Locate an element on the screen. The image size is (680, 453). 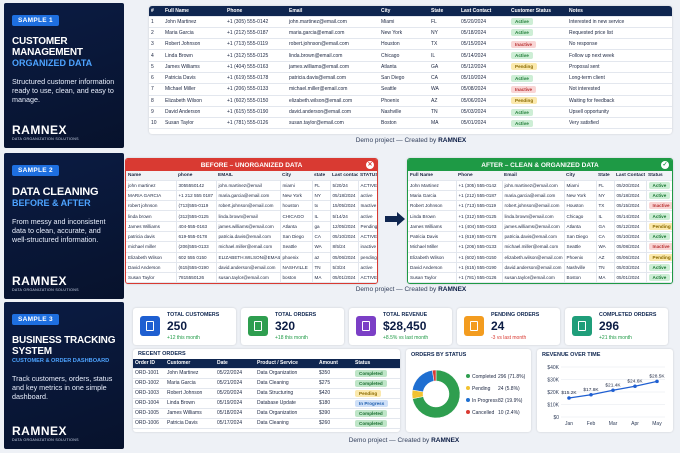
table-cell: +1 (619) 555-0178 is located at coordinates (479, 237).